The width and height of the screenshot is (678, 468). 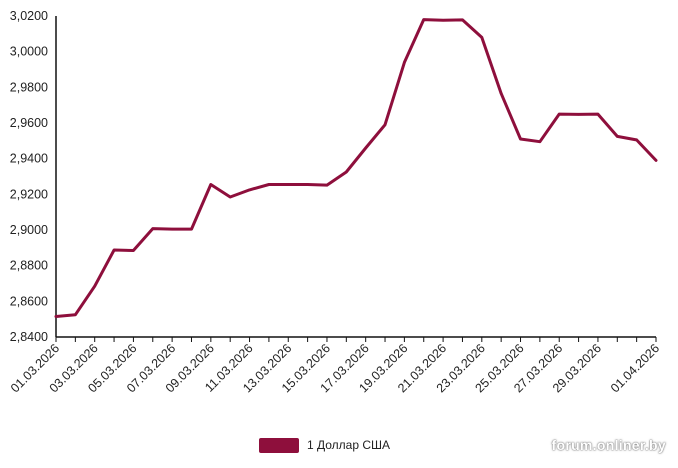 I want to click on y-tick-label: 2,8600, so click(x=29, y=301).